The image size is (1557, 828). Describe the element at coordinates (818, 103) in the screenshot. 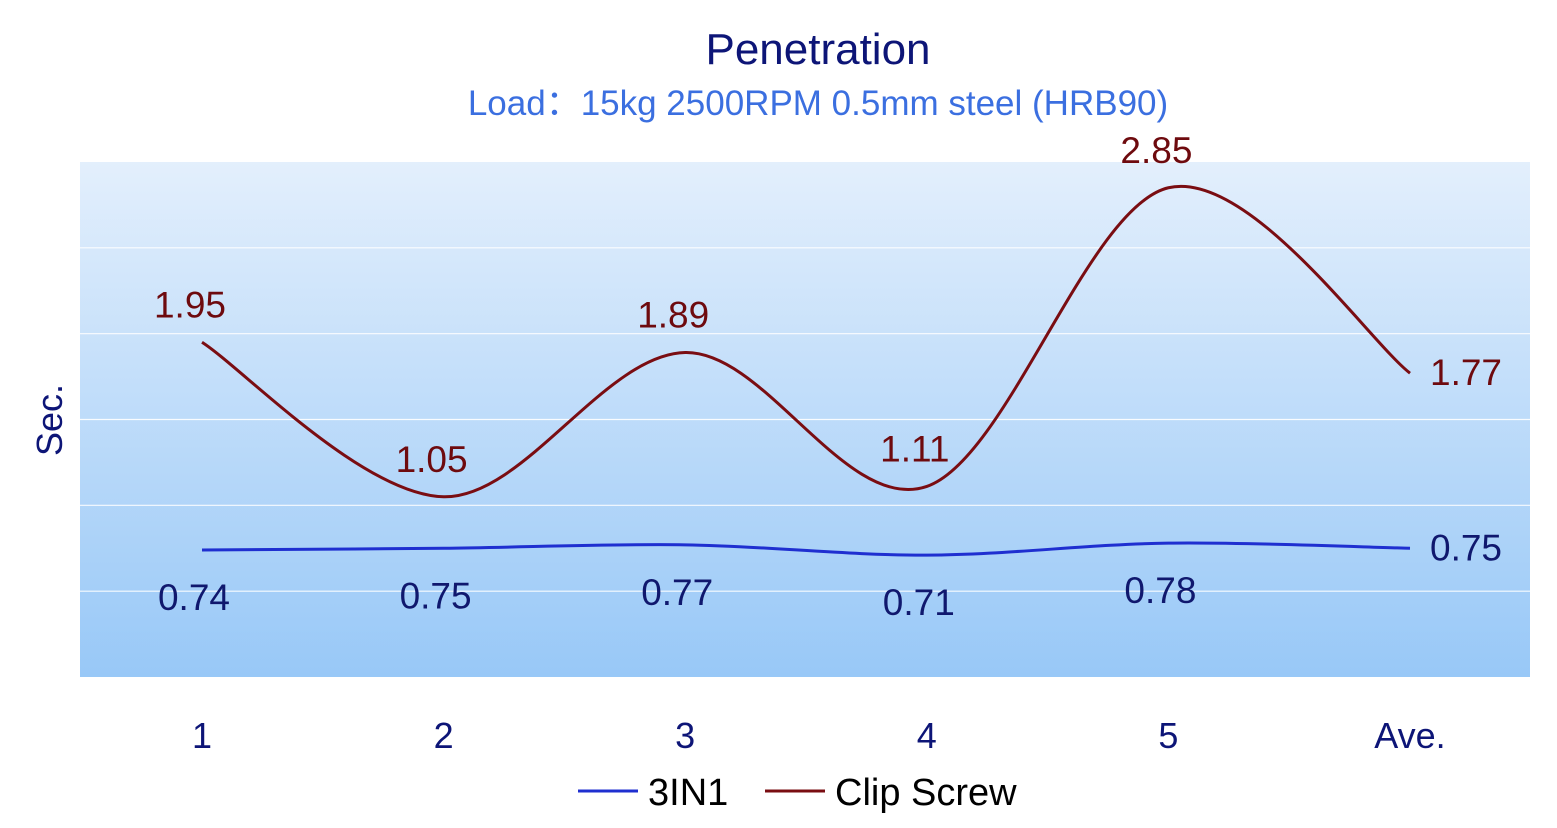

I see `chart-subtitle: Load：15kg 2500RPM 0.5mm steel (HRB90)` at that location.